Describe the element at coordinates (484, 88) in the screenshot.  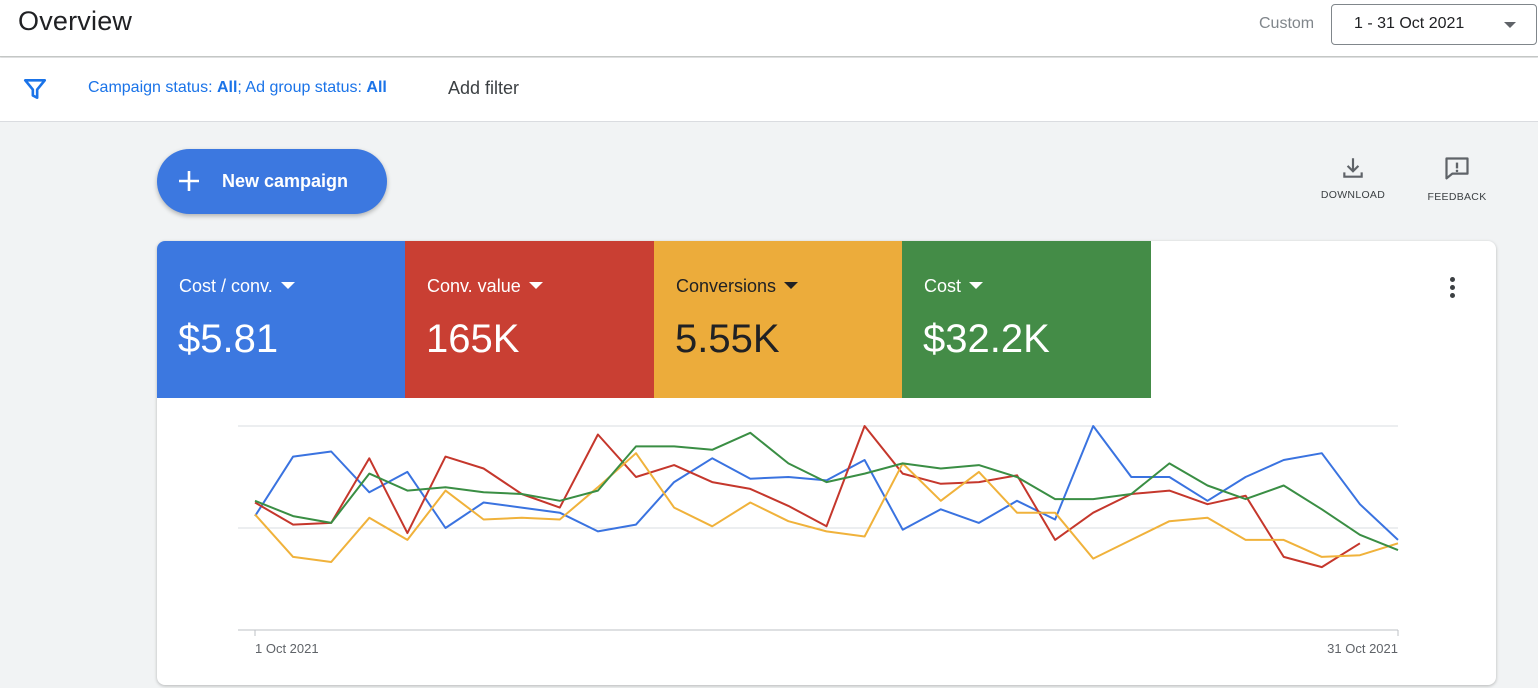
I see `add-filter-button: Add filter` at that location.